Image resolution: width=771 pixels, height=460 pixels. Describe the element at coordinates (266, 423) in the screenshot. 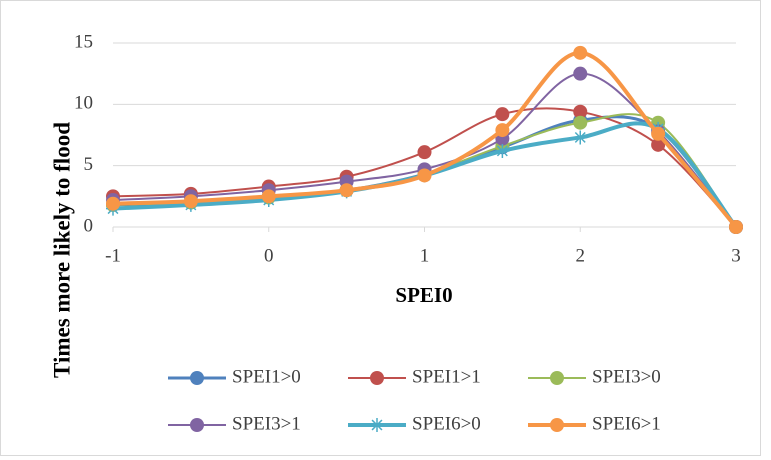

I see `legend-label: SPEI3>1` at that location.